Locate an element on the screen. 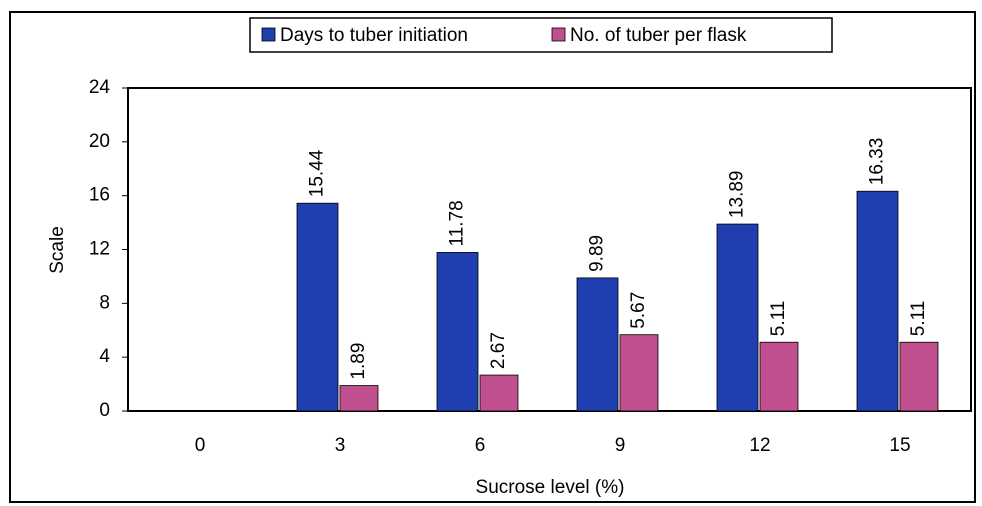 This screenshot has height=506, width=982. legend-label: No. of tuber per flask is located at coordinates (658, 35).